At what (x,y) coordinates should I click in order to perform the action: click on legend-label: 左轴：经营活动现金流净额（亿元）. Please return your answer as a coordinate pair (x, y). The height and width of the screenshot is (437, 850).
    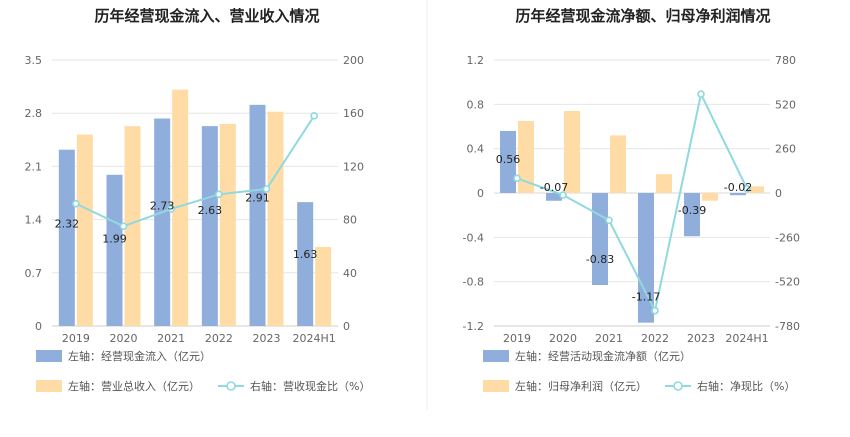
    Looking at the image, I should click on (603, 356).